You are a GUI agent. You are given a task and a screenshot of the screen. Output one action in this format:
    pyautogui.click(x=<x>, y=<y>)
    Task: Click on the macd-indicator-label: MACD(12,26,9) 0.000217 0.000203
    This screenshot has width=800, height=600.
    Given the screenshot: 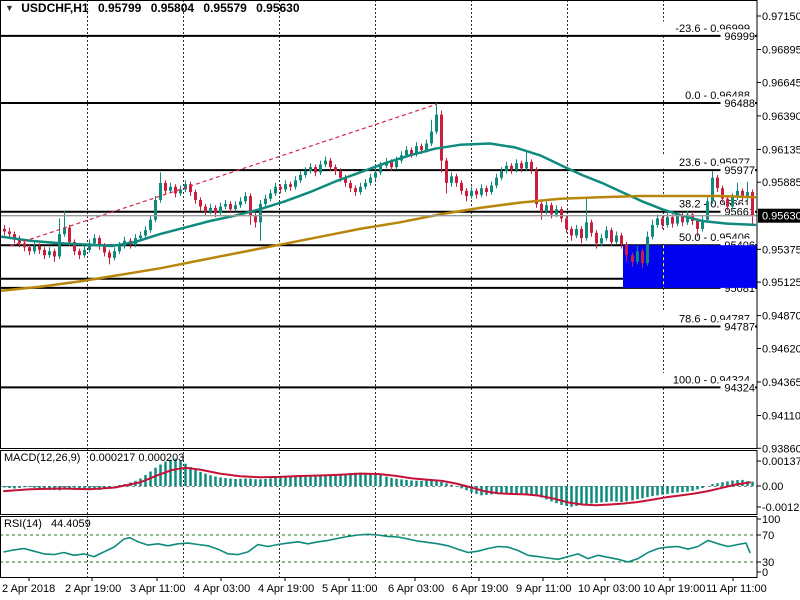 What is the action you would take?
    pyautogui.click(x=94, y=458)
    